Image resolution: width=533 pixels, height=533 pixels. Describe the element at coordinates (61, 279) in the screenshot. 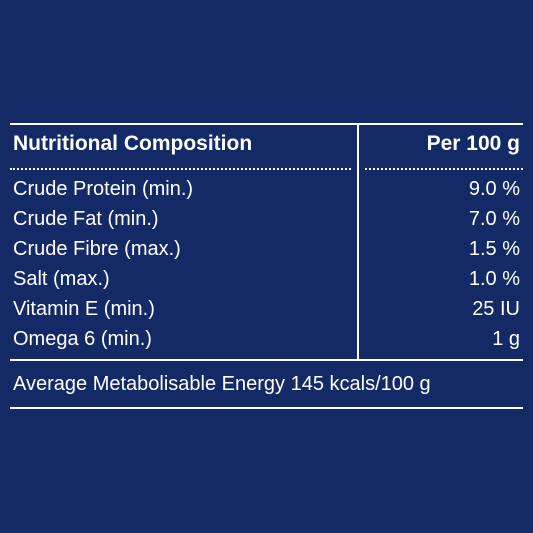

I see `table-row-label: Salt (max.)` at that location.